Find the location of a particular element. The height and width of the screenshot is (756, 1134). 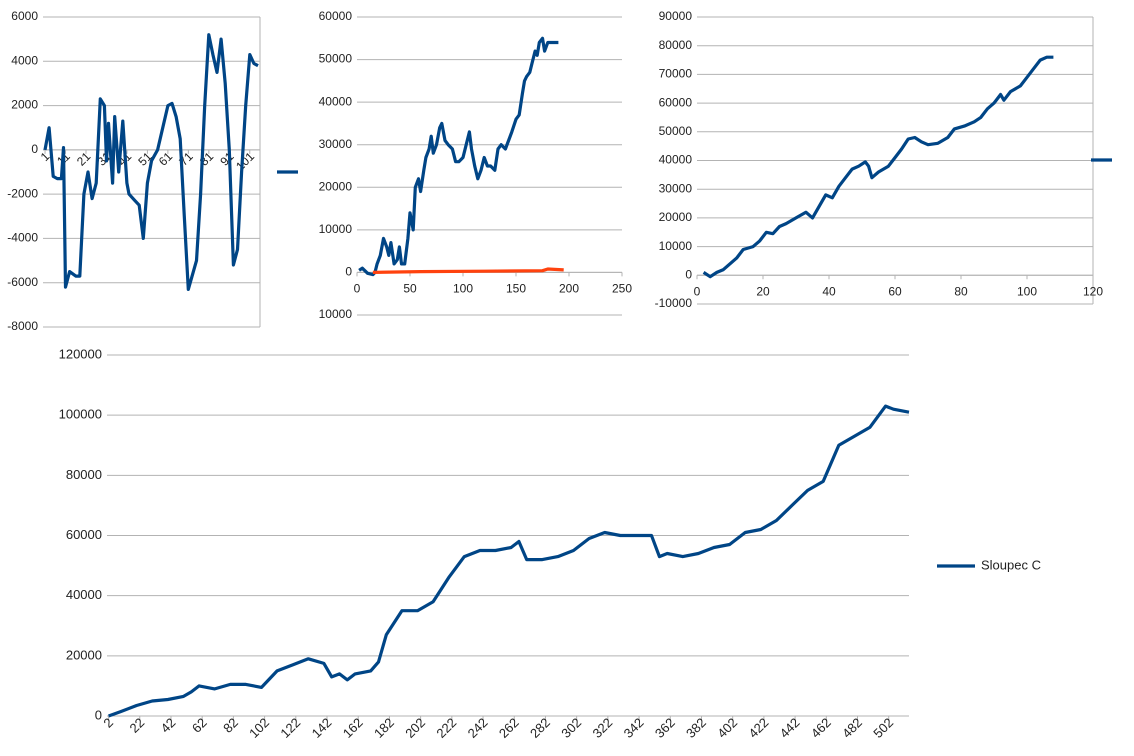

x-tick-label: 102 is located at coordinates (259, 728).